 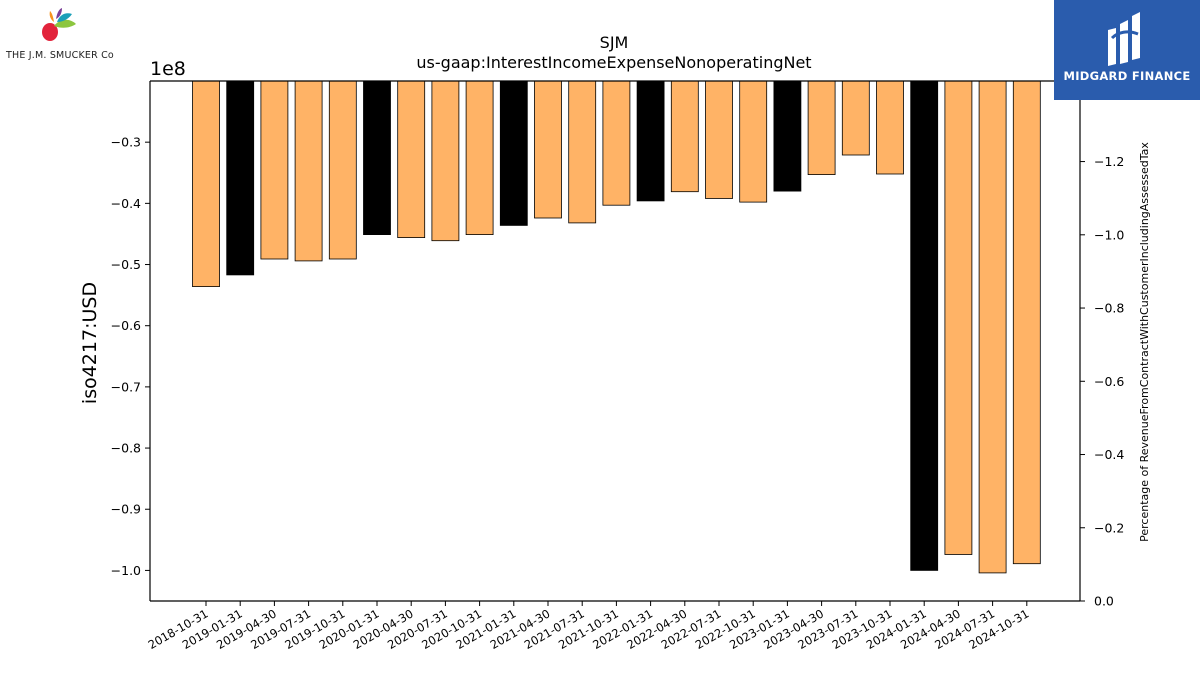 What do you see at coordinates (126, 264) in the screenshot?
I see `y-tick-label: −0.5` at bounding box center [126, 264].